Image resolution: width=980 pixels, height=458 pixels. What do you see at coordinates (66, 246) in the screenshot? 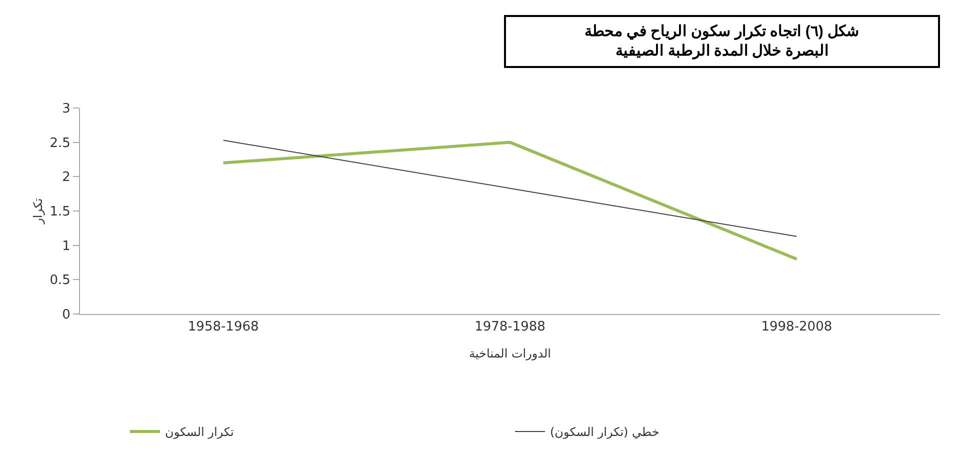
I see `y-tick-label: 1` at bounding box center [66, 246].